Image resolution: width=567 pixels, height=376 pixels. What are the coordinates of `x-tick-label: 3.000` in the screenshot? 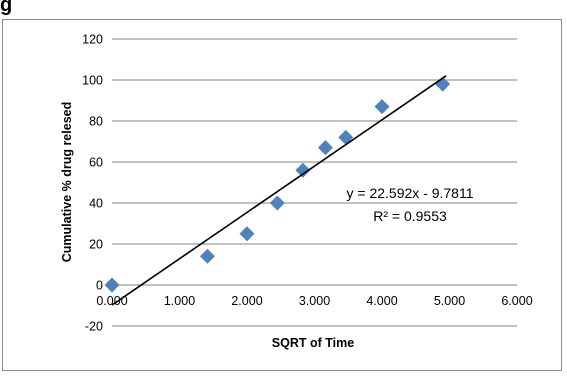 It's located at (314, 301).